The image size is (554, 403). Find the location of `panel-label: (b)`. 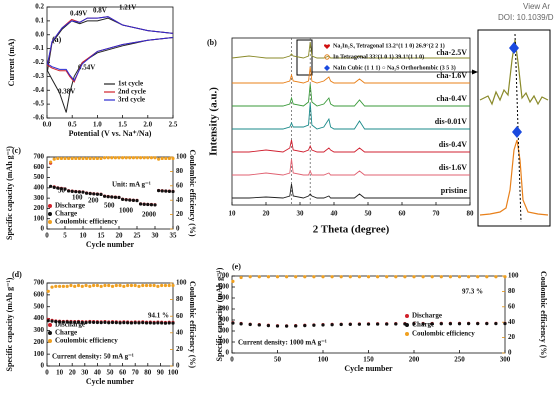

panel-label: (b) is located at coordinates (212, 42).